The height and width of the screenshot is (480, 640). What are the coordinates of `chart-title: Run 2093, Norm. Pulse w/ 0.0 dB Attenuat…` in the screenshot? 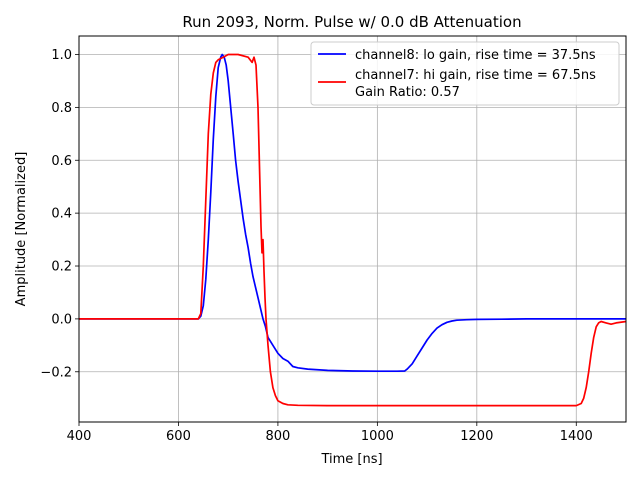 It's located at (351, 22).